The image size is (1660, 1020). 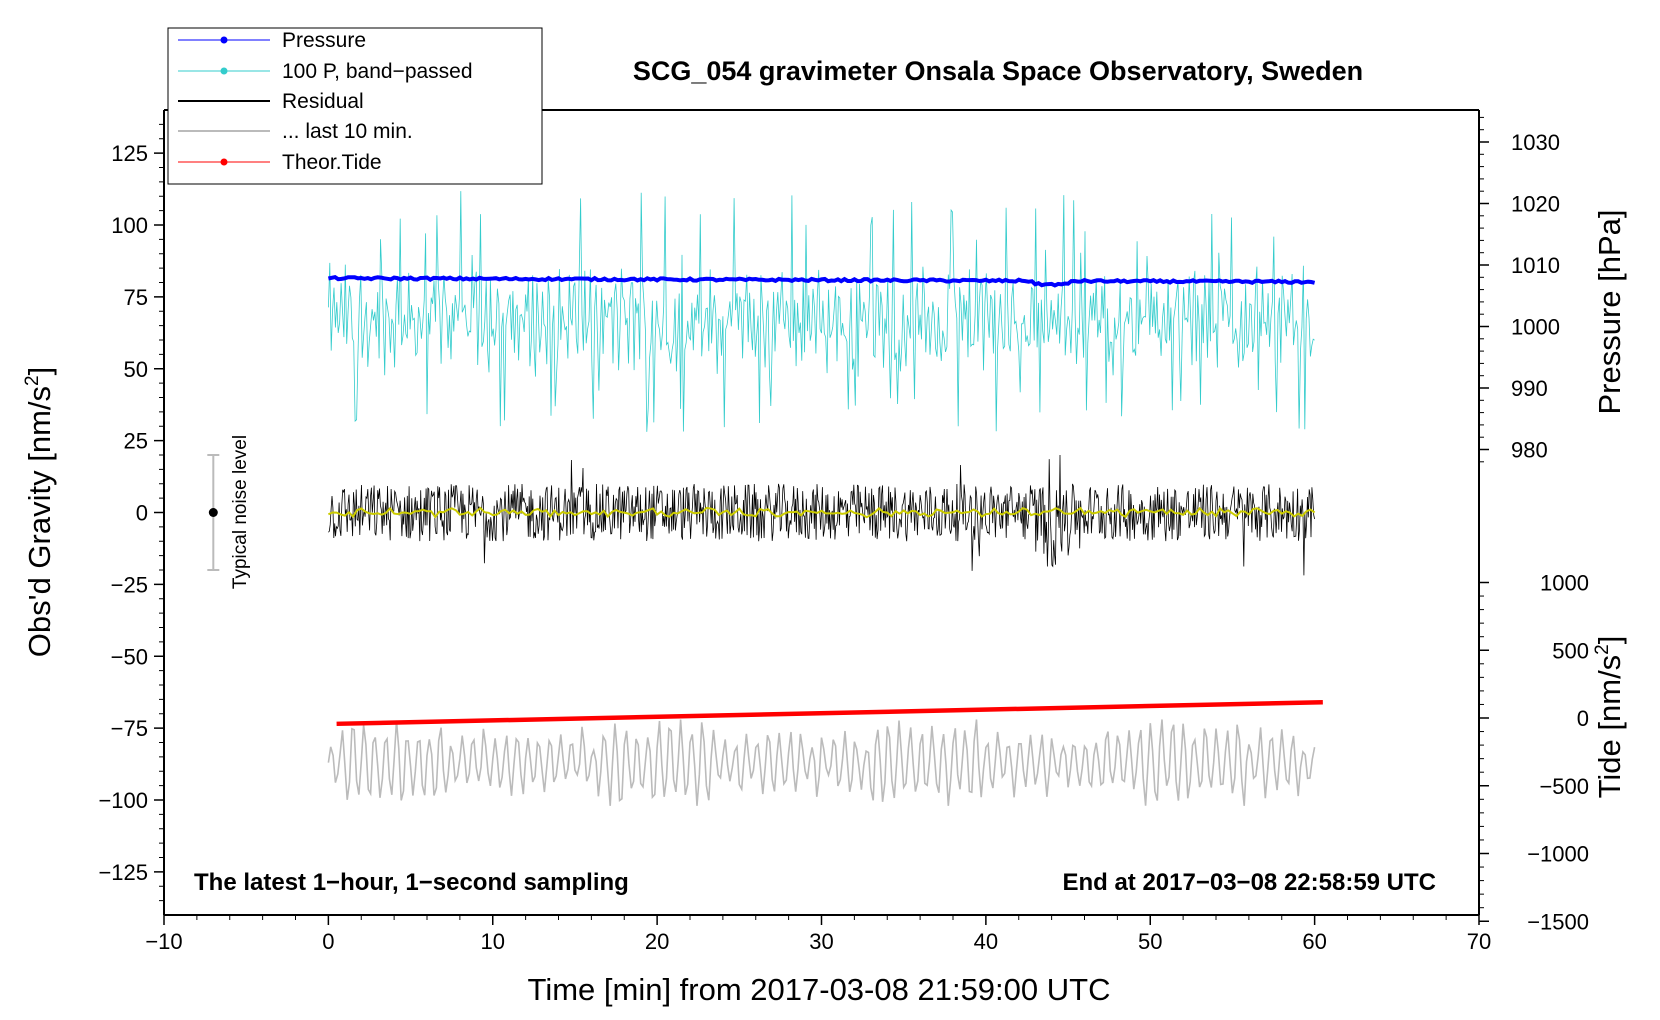 I want to click on series-band-passed-line, so click(x=821, y=311).